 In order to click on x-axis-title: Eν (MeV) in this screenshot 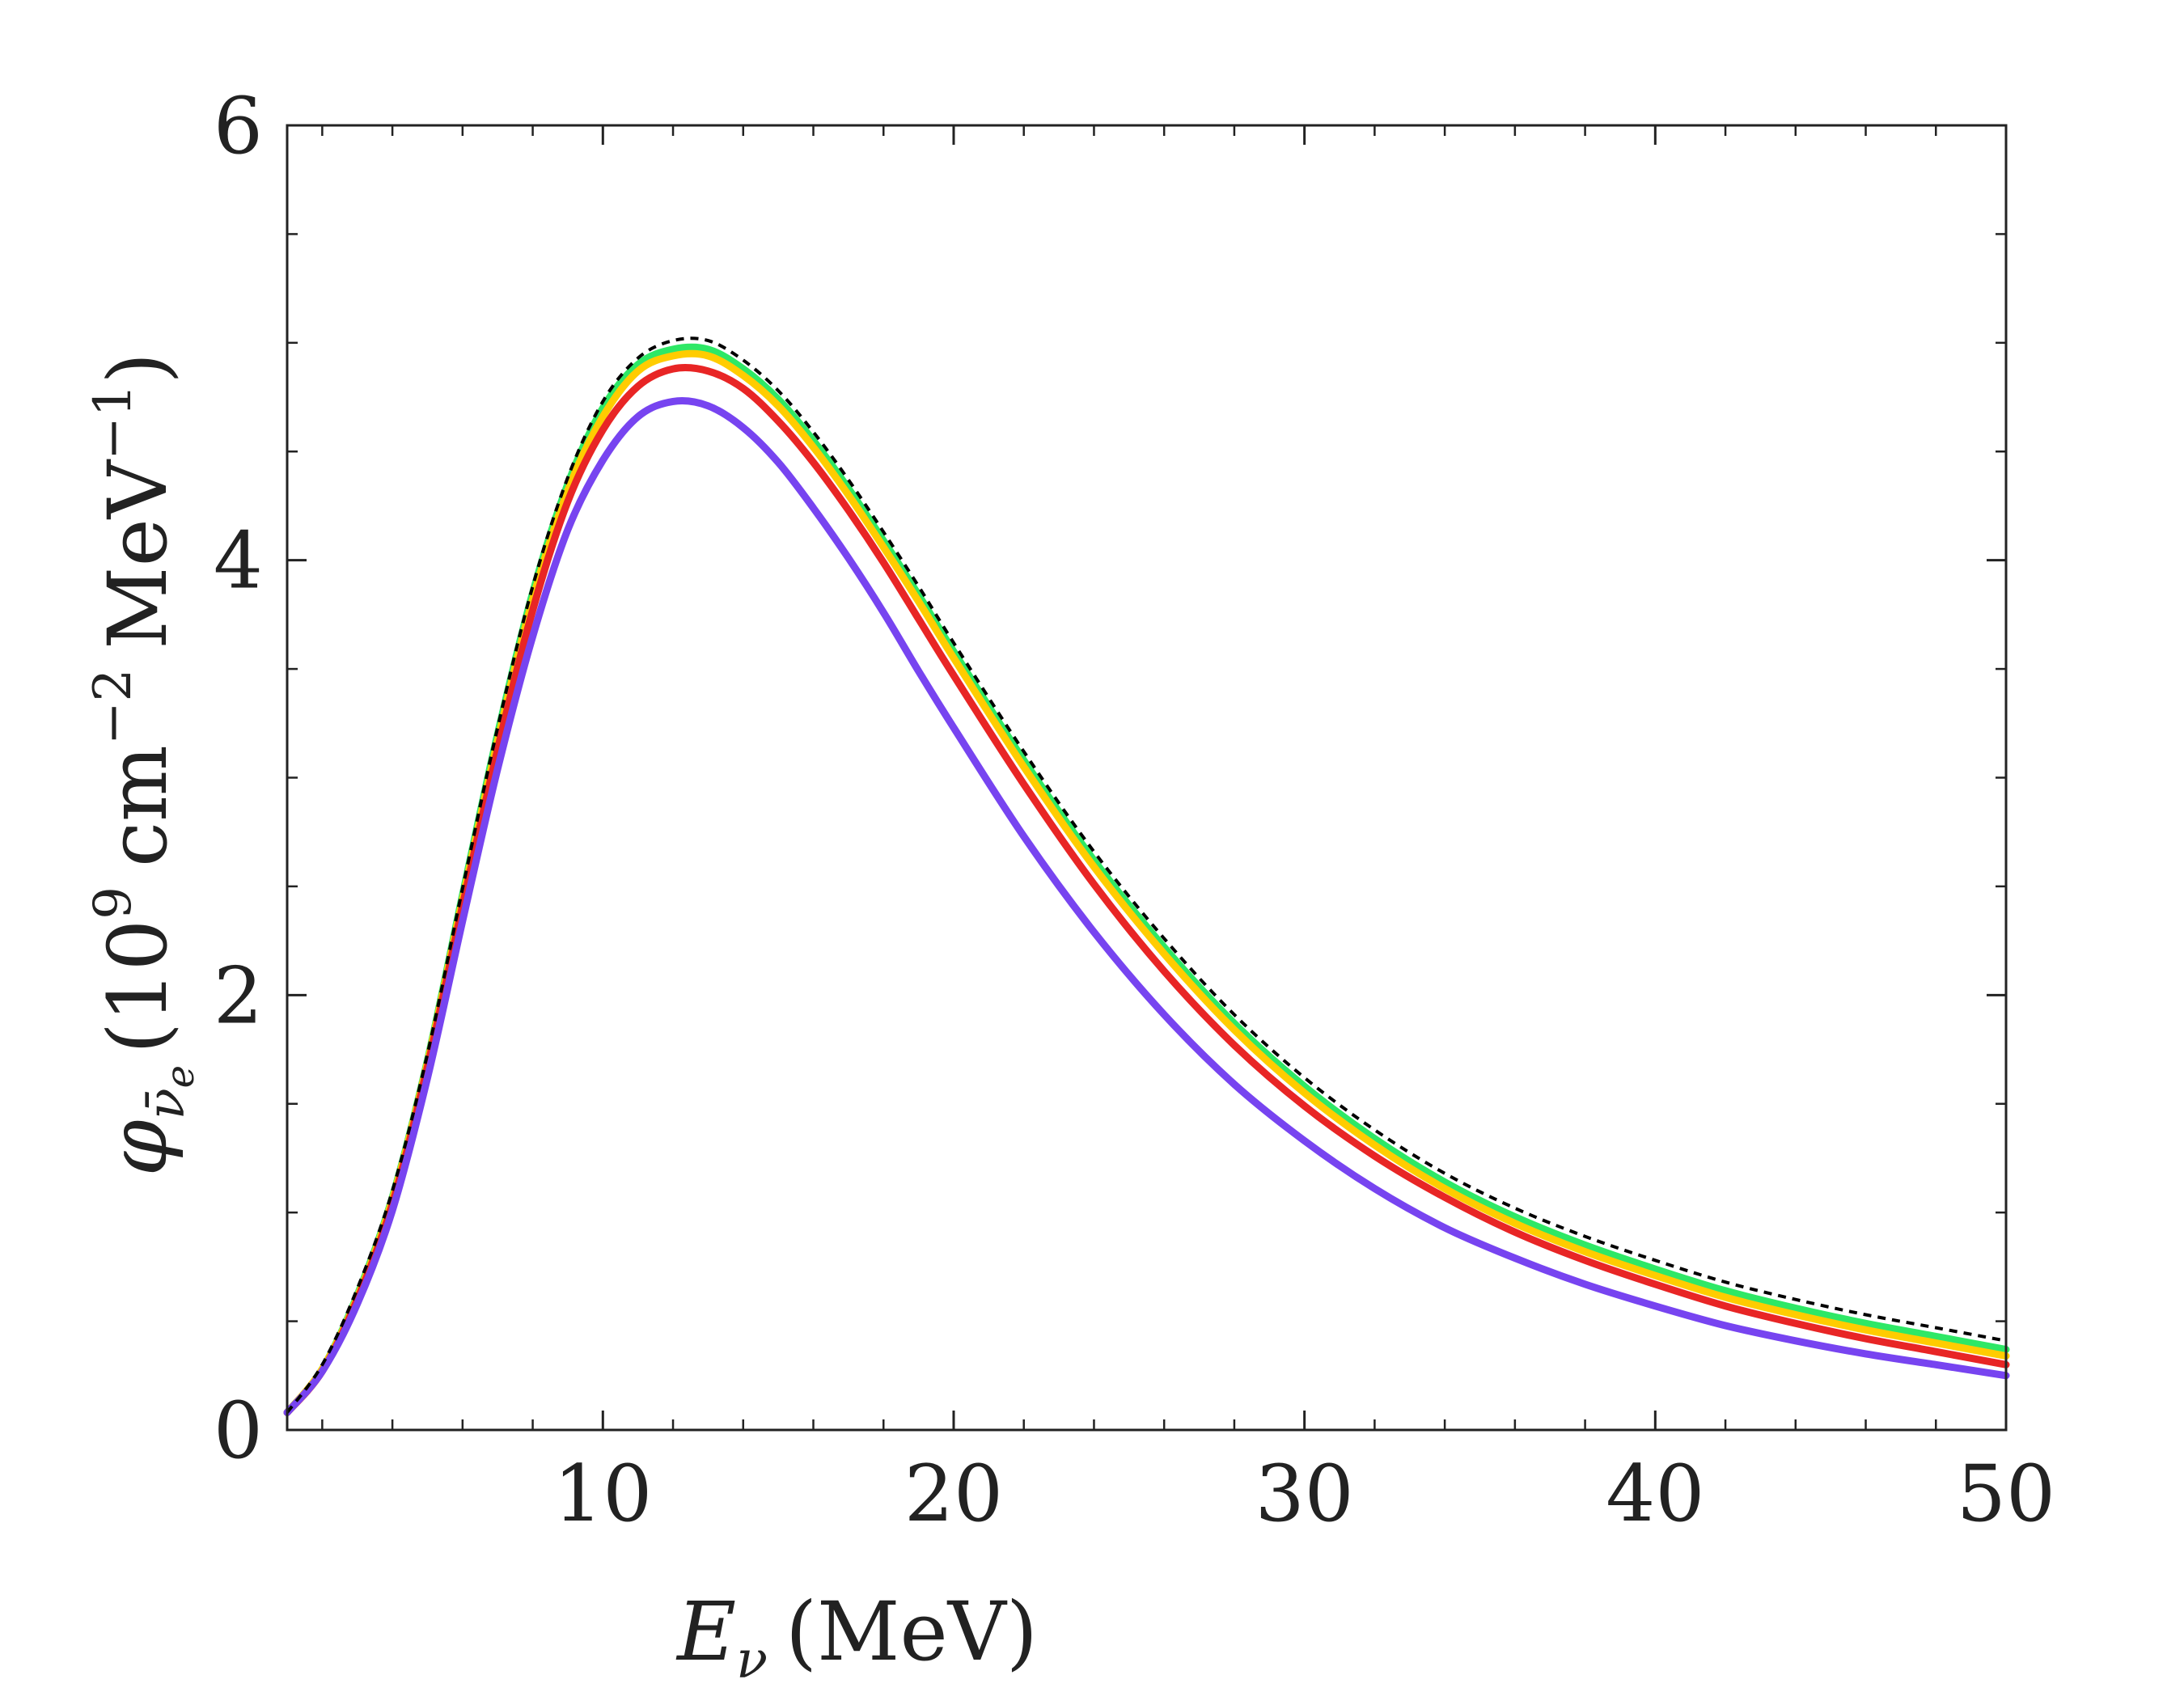, I will do `click(856, 1637)`.